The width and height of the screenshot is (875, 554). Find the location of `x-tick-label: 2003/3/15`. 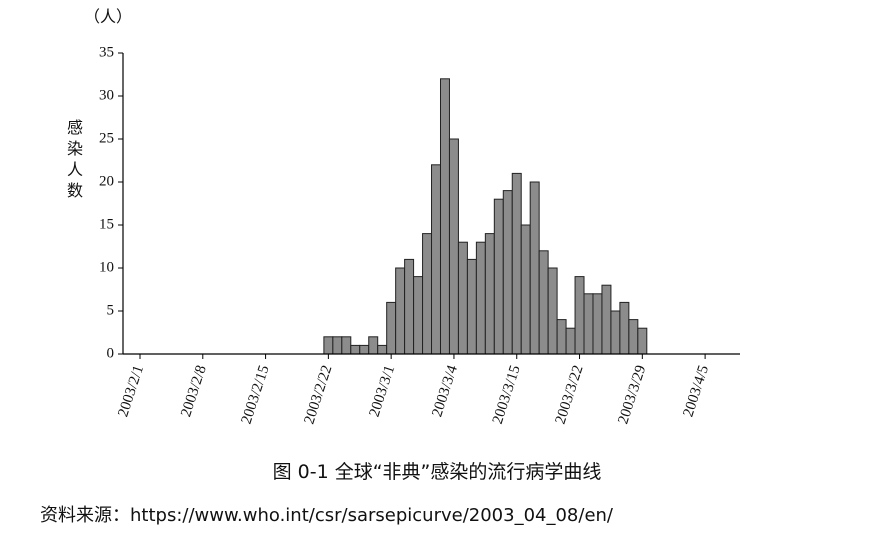

x-tick-label: 2003/3/15 is located at coordinates (507, 394).